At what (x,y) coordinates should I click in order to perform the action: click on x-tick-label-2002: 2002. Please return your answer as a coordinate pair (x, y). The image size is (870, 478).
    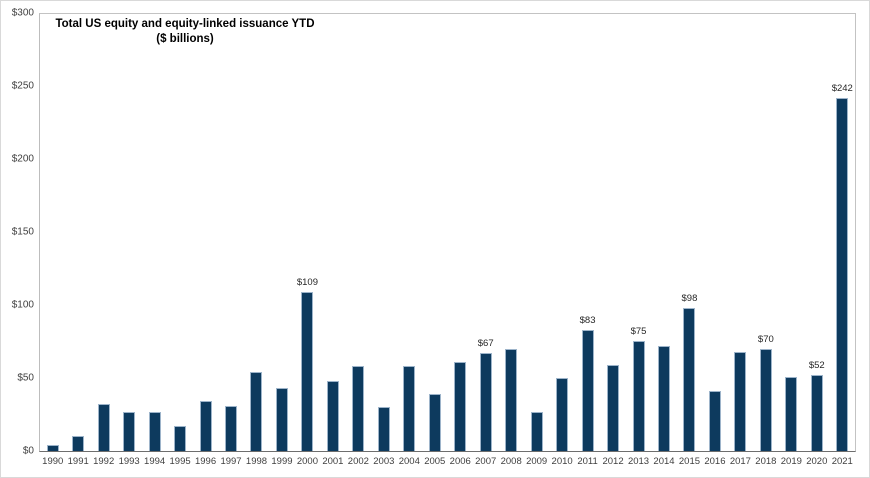
    Looking at the image, I should click on (358, 461).